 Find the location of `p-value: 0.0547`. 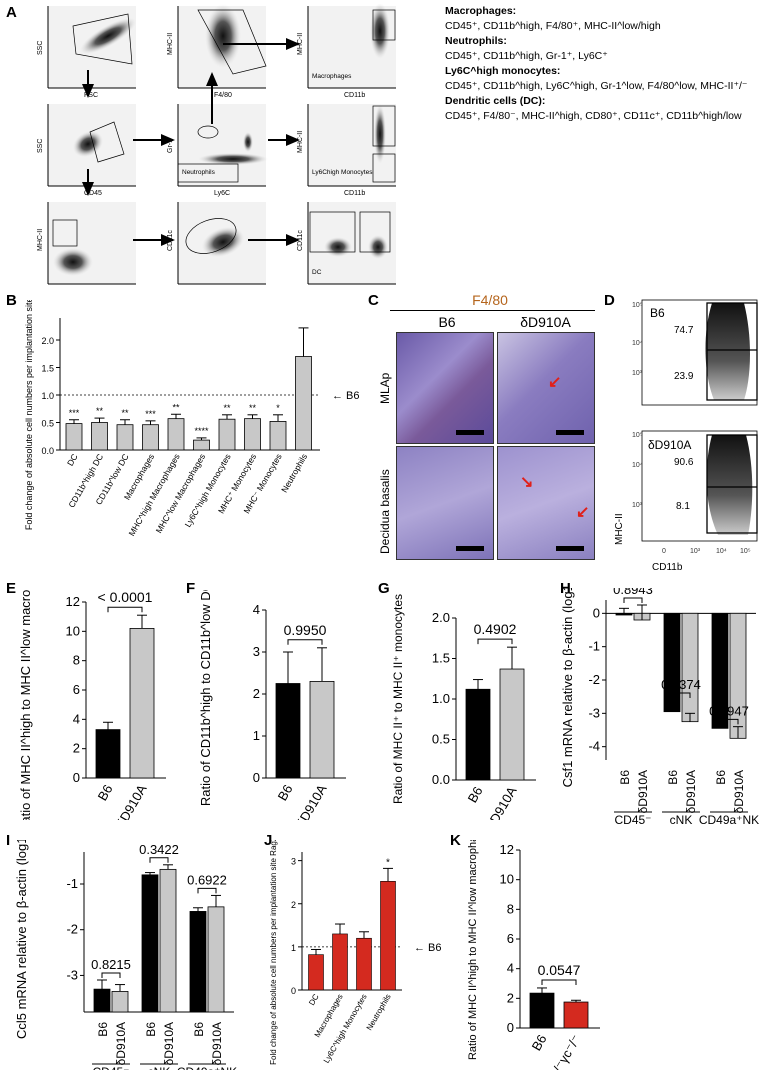

p-value: 0.0547 is located at coordinates (559, 970).